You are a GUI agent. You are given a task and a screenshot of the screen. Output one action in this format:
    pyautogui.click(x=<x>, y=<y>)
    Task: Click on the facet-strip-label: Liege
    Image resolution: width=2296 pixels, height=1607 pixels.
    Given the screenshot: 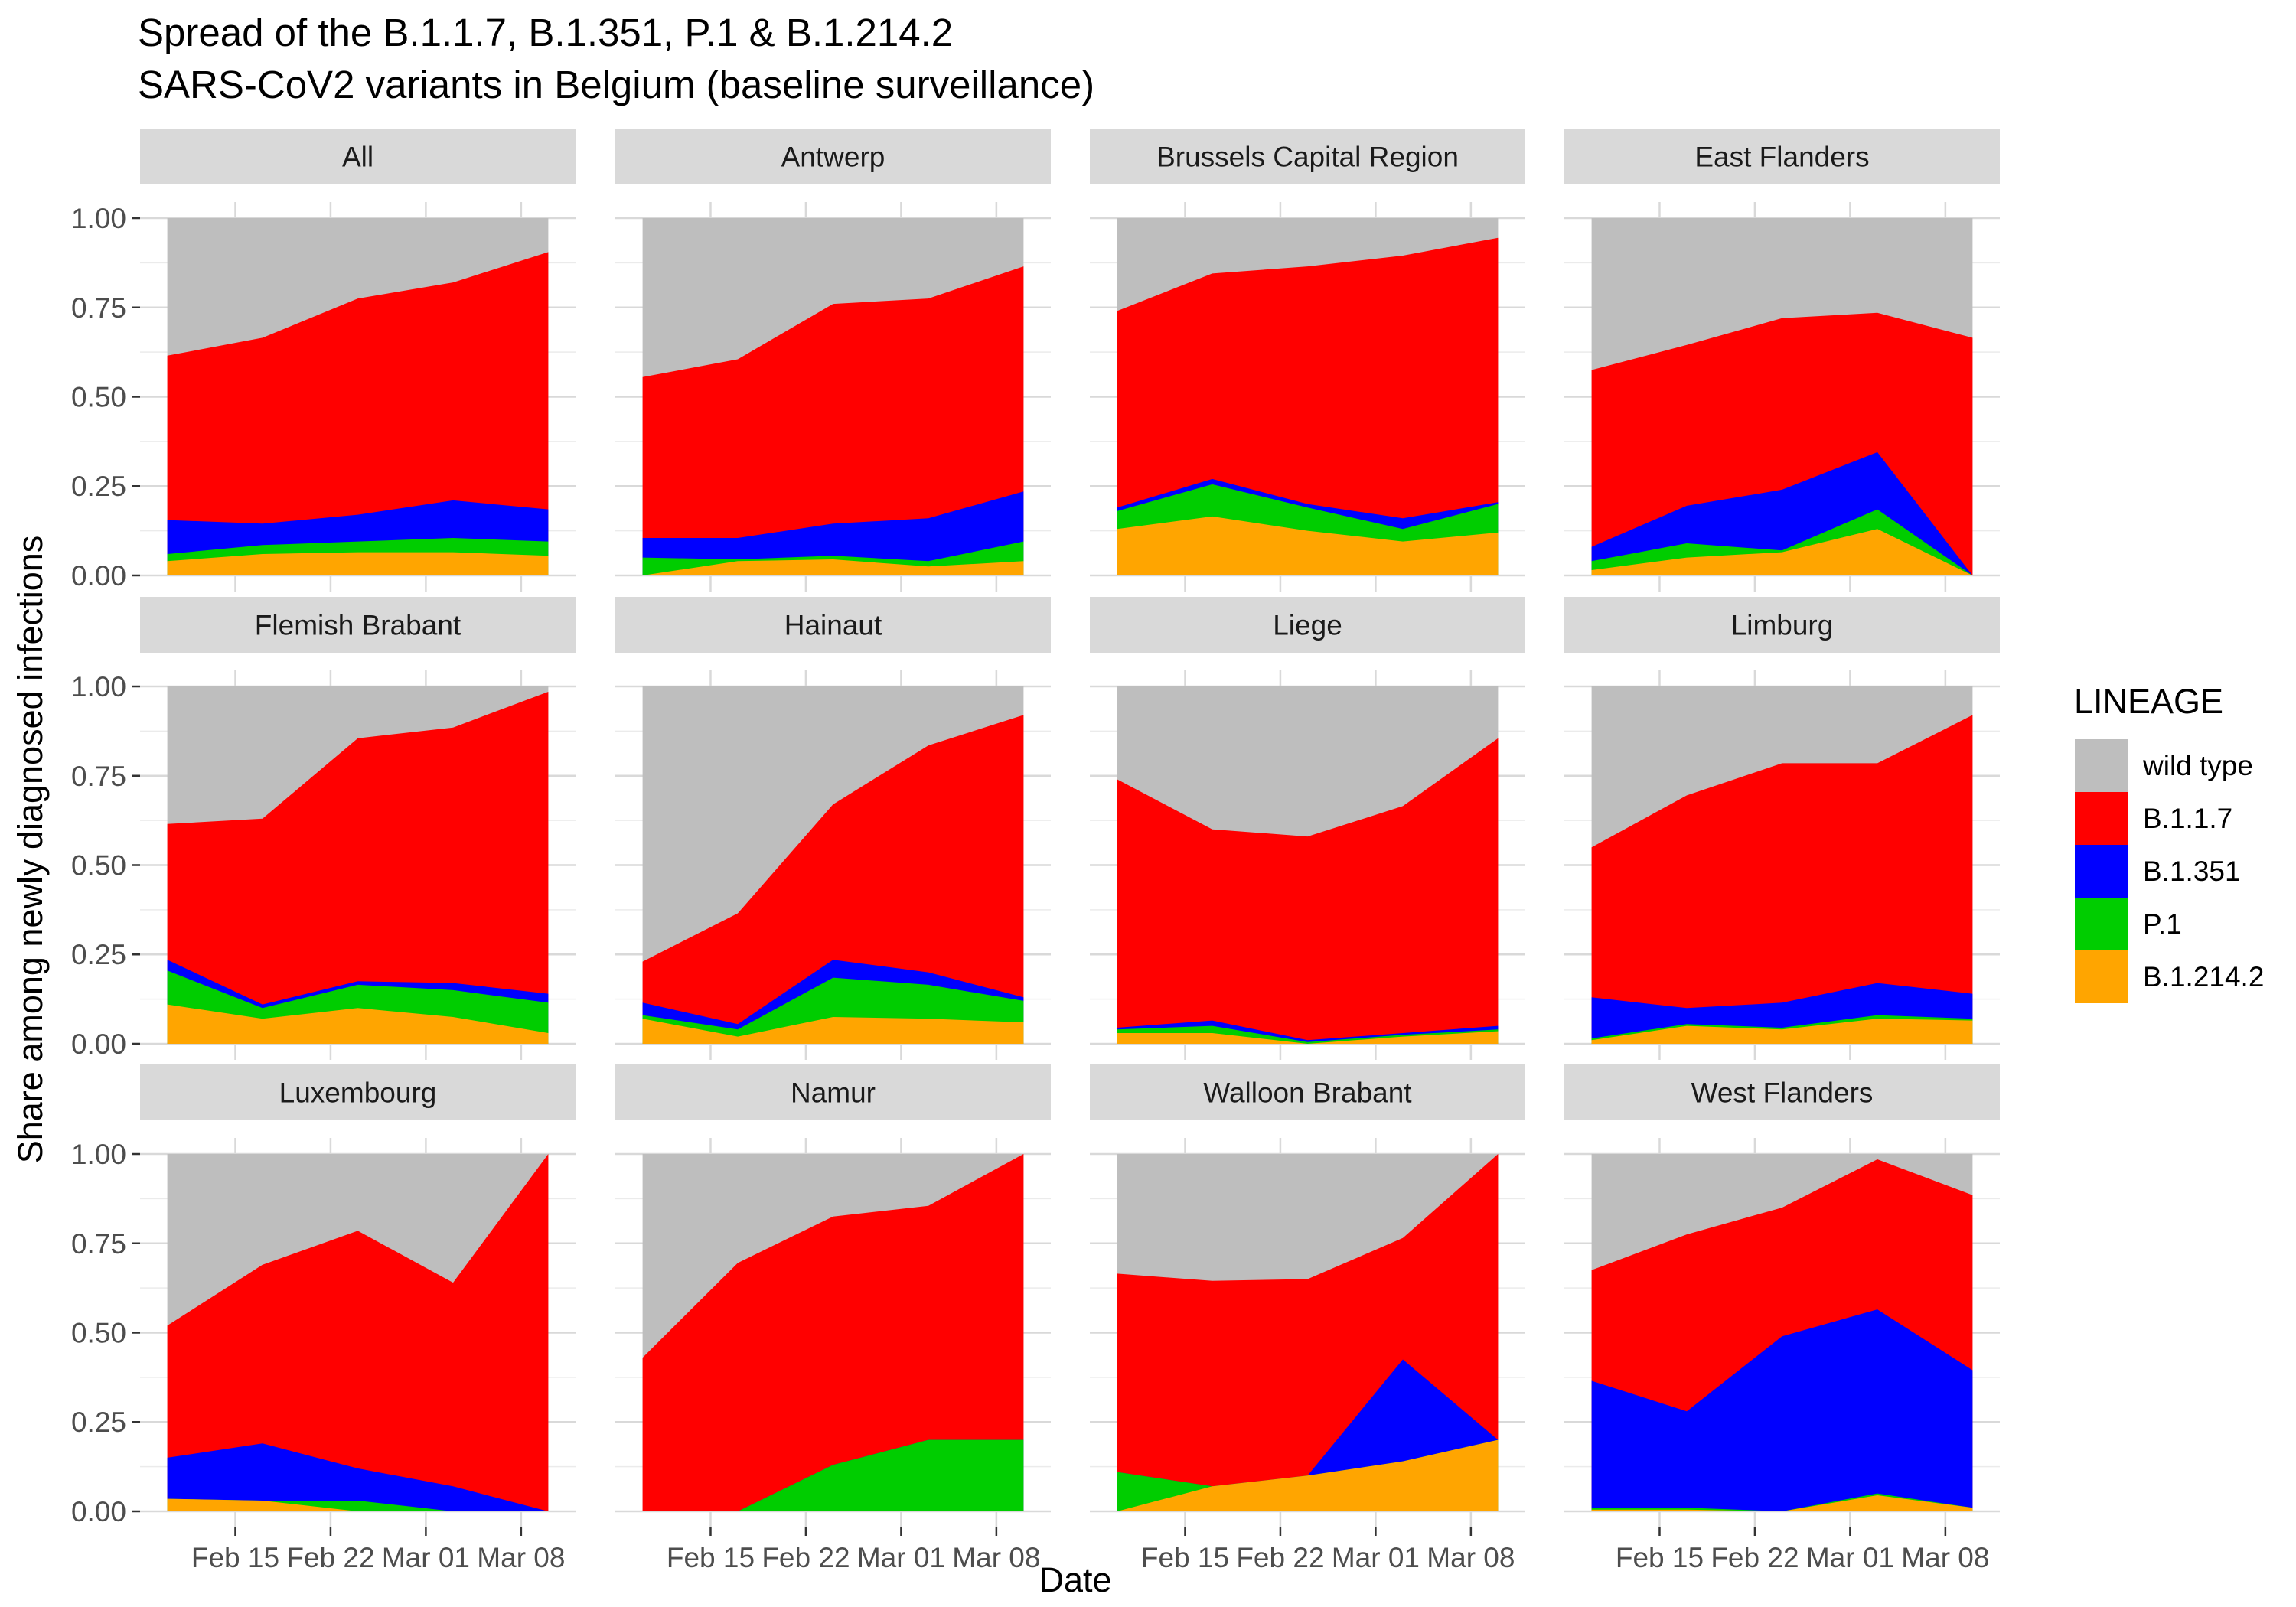 What is the action you would take?
    pyautogui.click(x=1307, y=625)
    